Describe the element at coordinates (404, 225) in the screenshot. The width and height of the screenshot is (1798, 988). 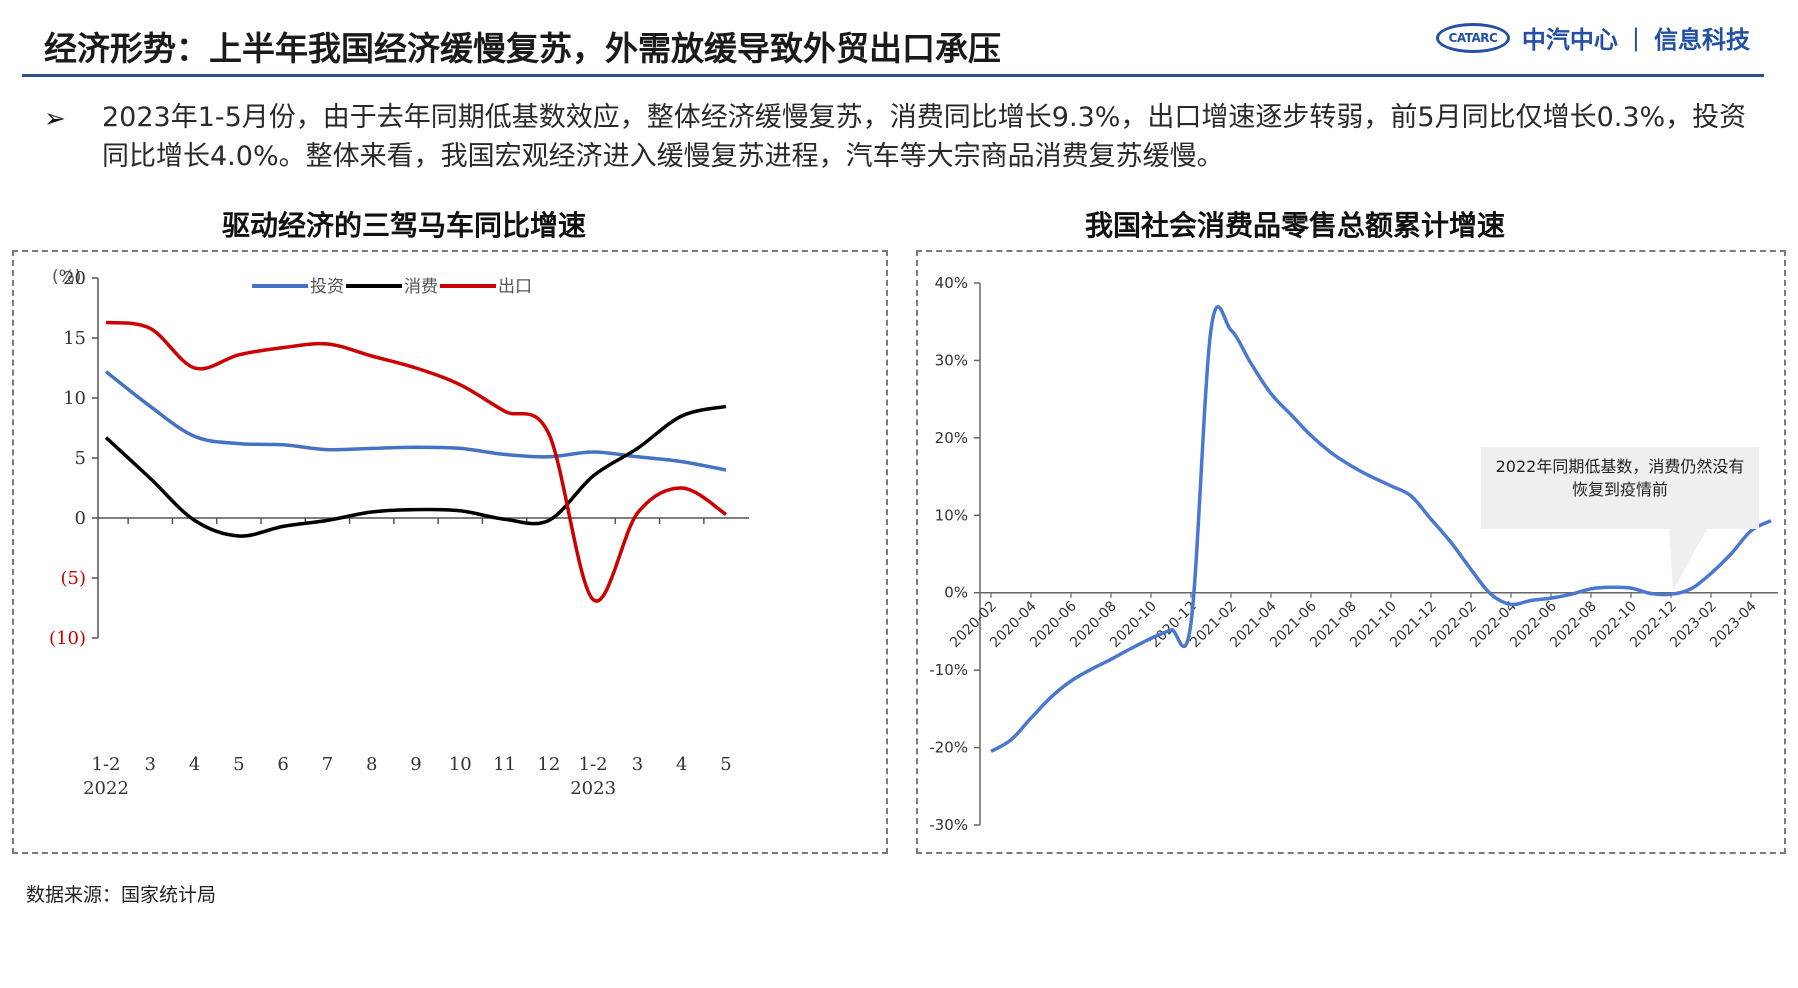
I see `left-chart-title: 驱动经济的三驾马车同比增速` at that location.